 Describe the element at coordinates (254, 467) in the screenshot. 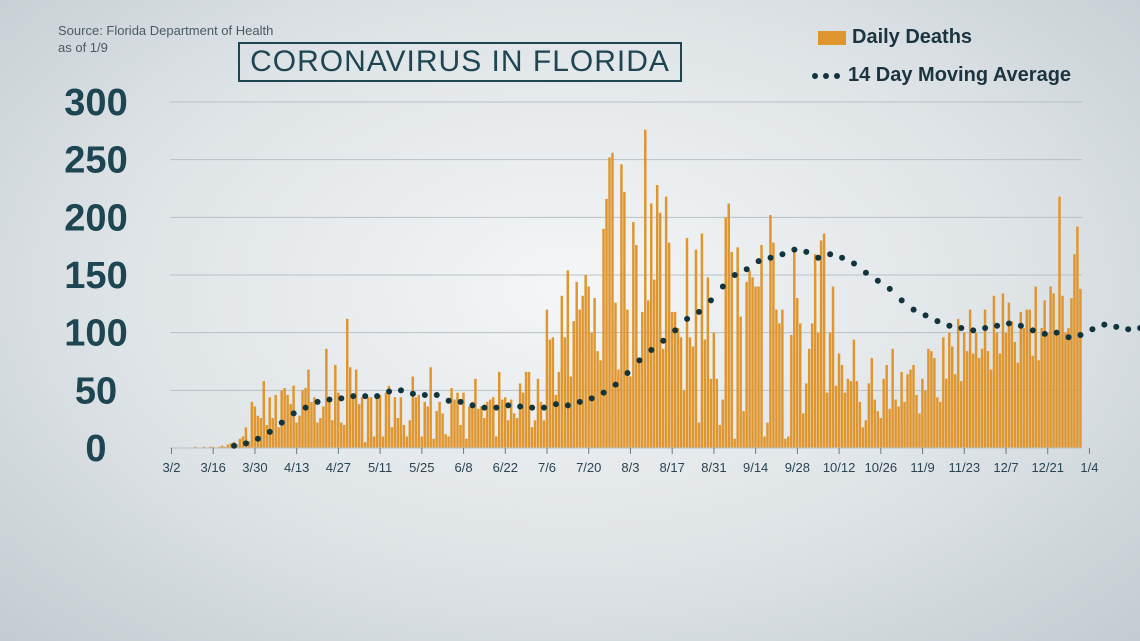

I see `x-tick-label: 3/30` at that location.